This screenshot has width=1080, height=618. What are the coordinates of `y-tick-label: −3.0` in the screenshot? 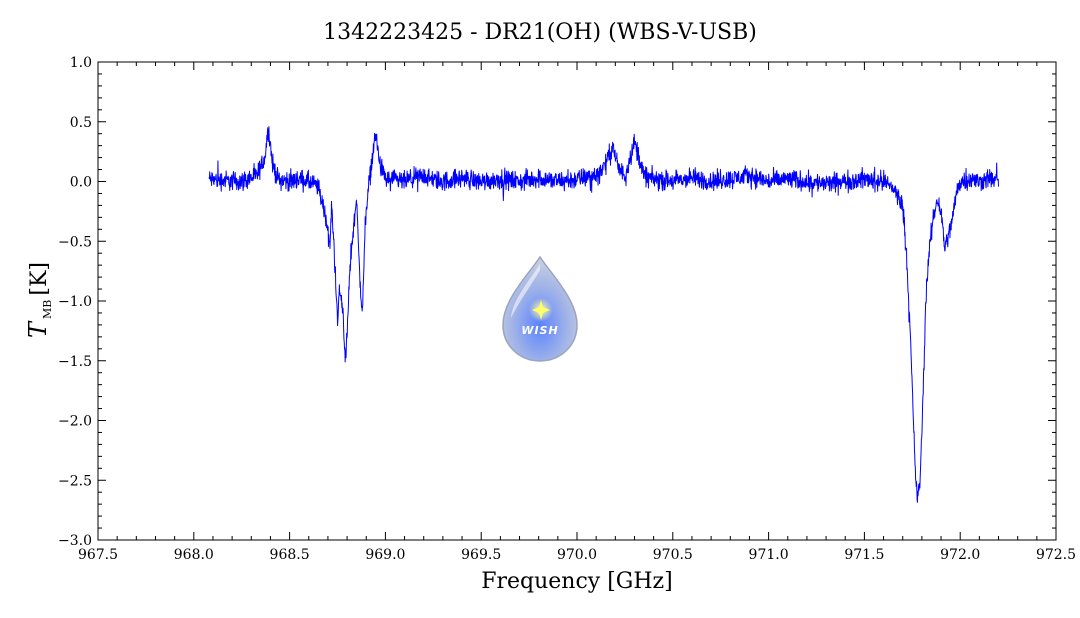 It's located at (75, 541).